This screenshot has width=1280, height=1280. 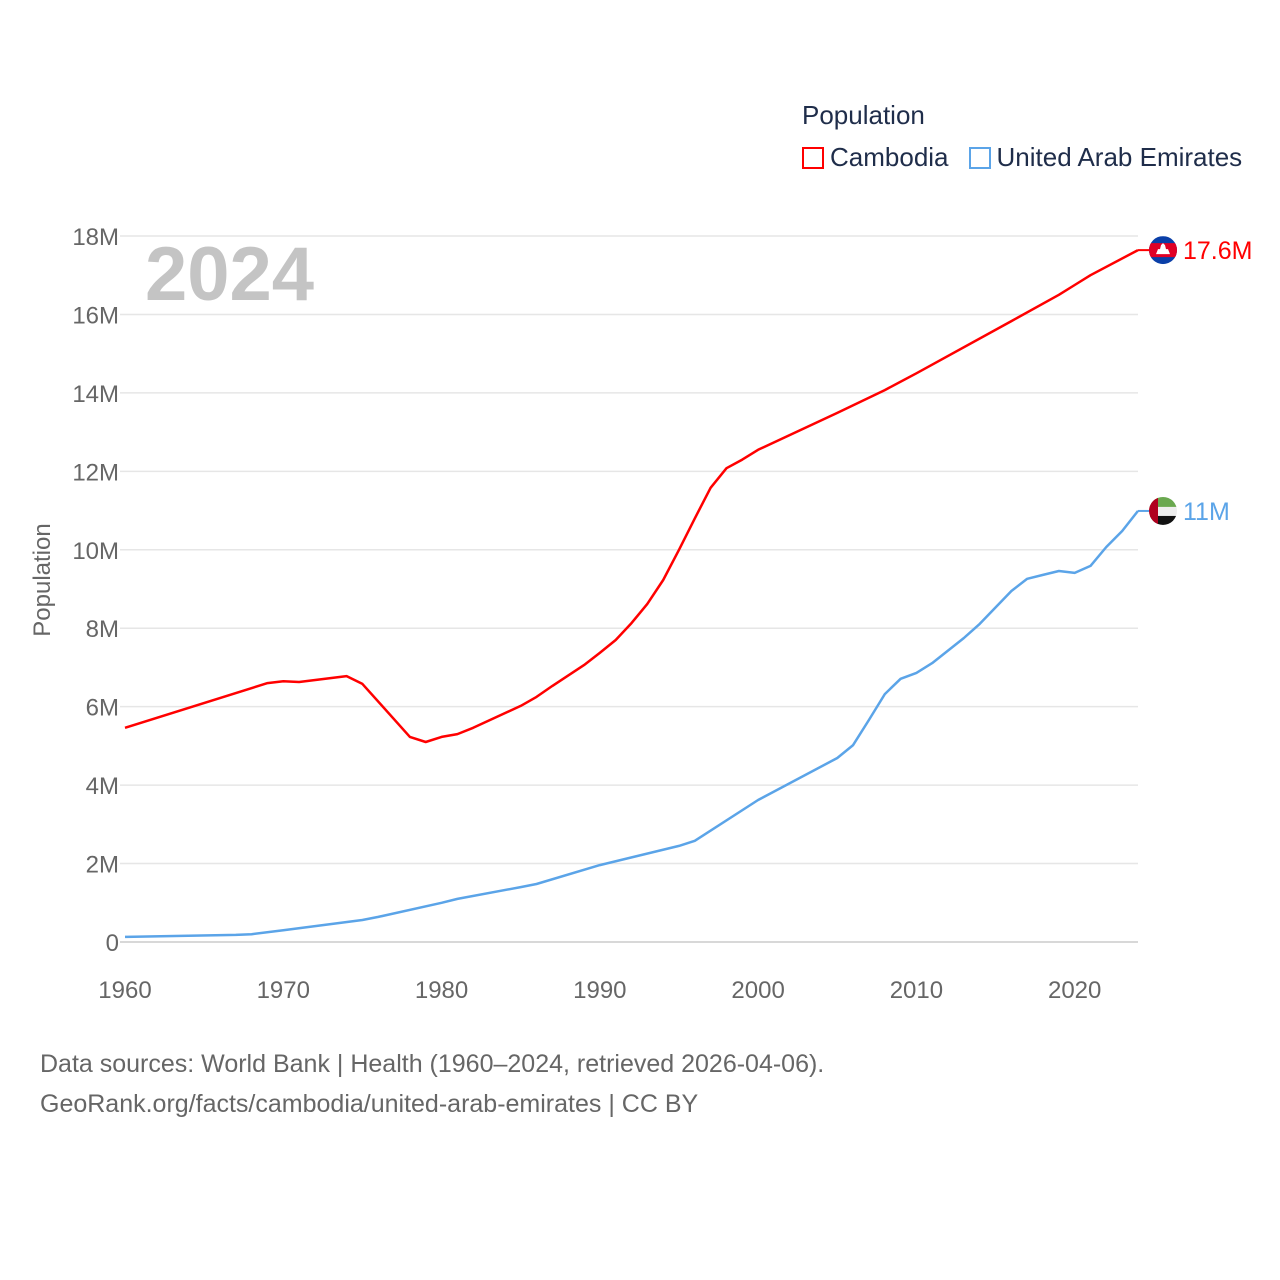 I want to click on angkor-wat, so click(x=1163, y=249).